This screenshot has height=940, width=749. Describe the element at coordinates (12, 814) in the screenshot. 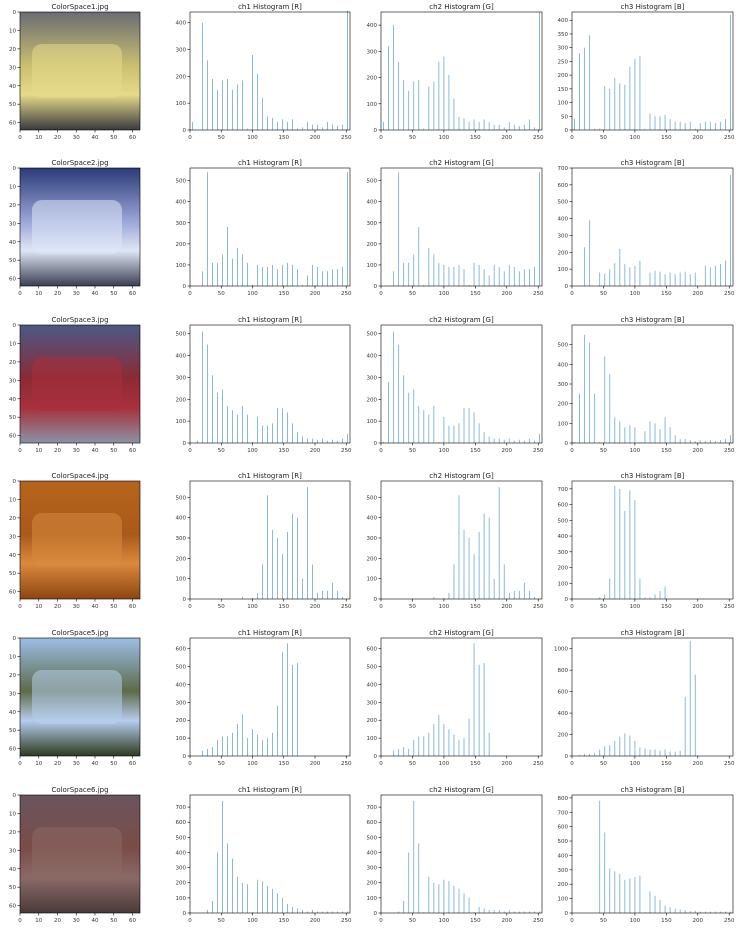

I see `y-tick-label: 10` at that location.